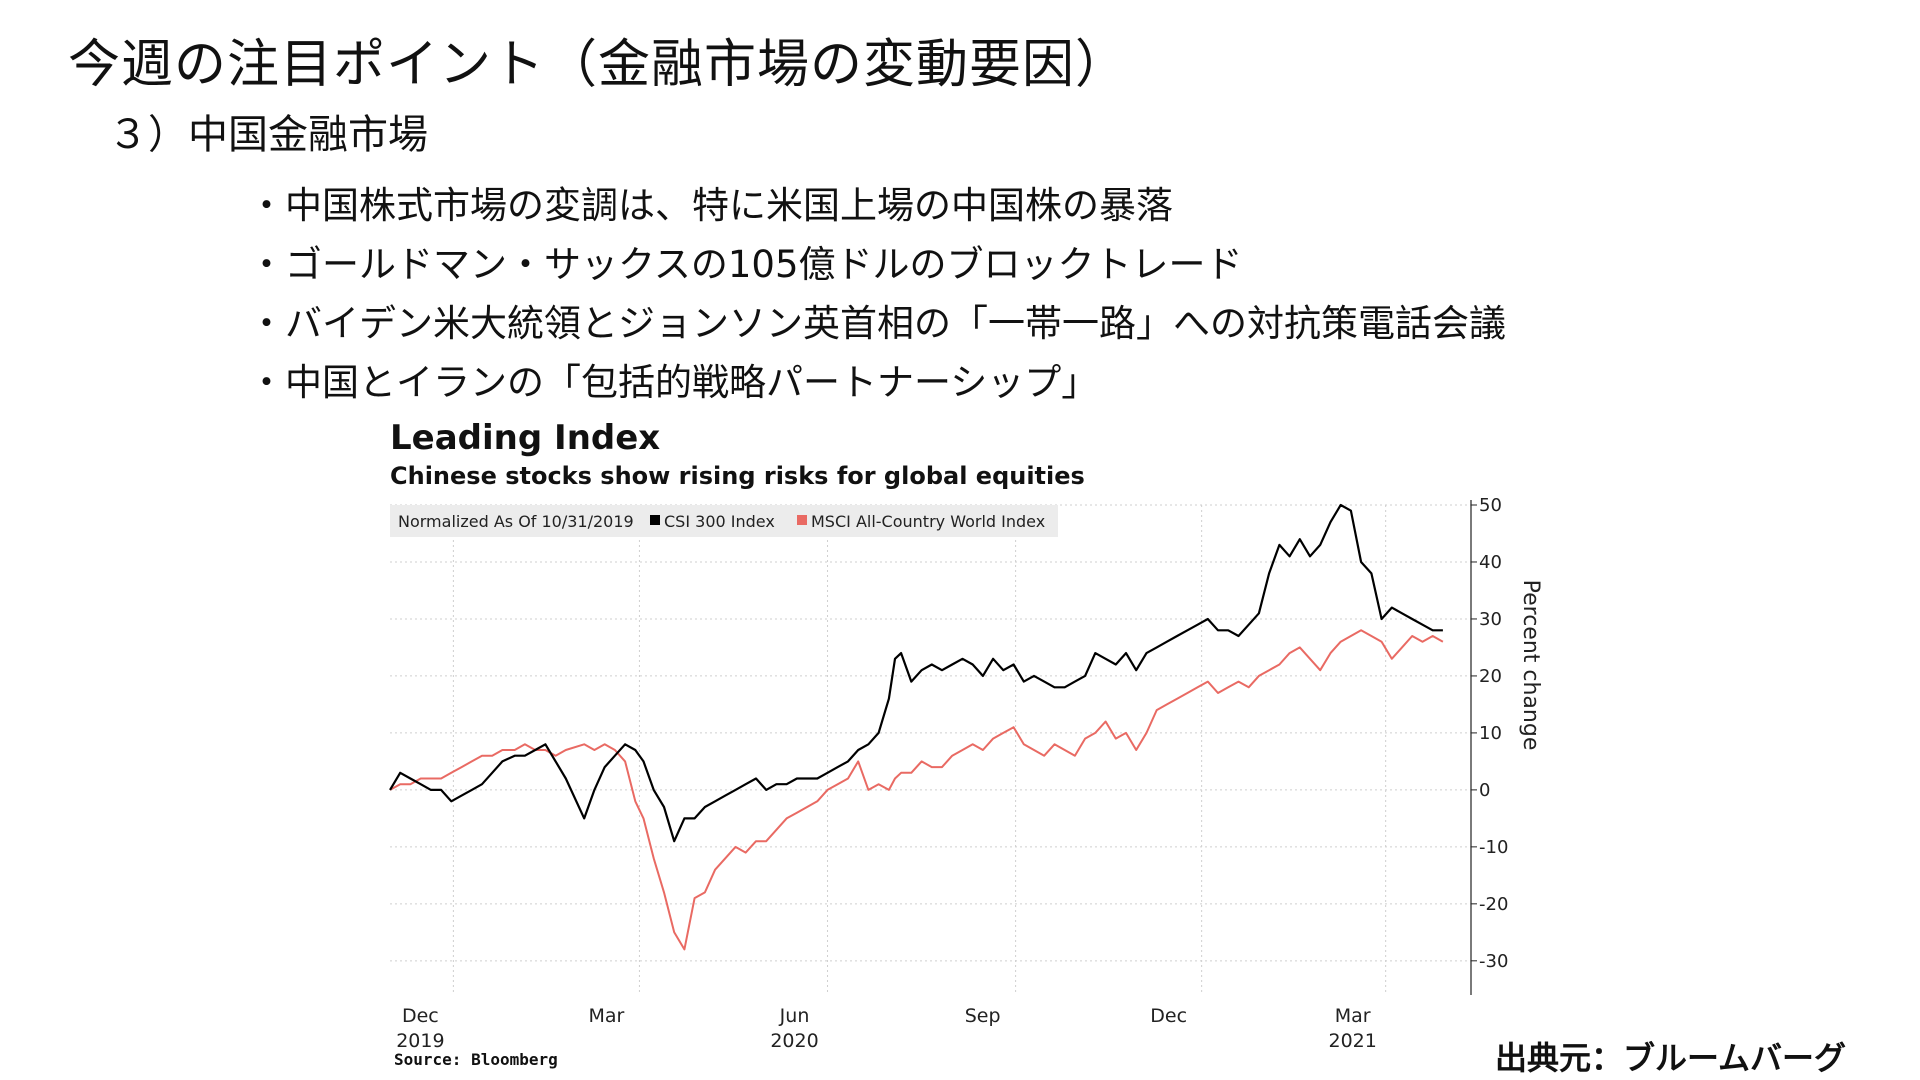 The image size is (1920, 1080). Describe the element at coordinates (1671, 1058) in the screenshot. I see `source-credit: 出典元：ブルームバーグ` at that location.